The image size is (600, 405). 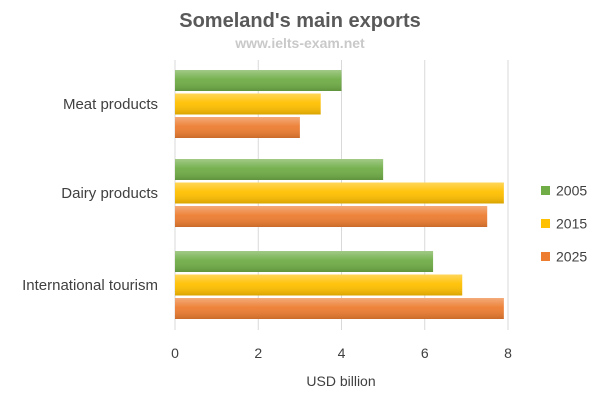 What do you see at coordinates (110, 104) in the screenshot?
I see `category-label: Meat products` at bounding box center [110, 104].